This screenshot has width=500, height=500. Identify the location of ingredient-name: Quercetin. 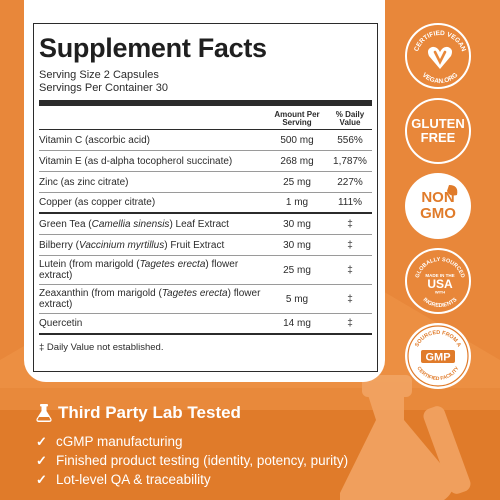
(61, 323).